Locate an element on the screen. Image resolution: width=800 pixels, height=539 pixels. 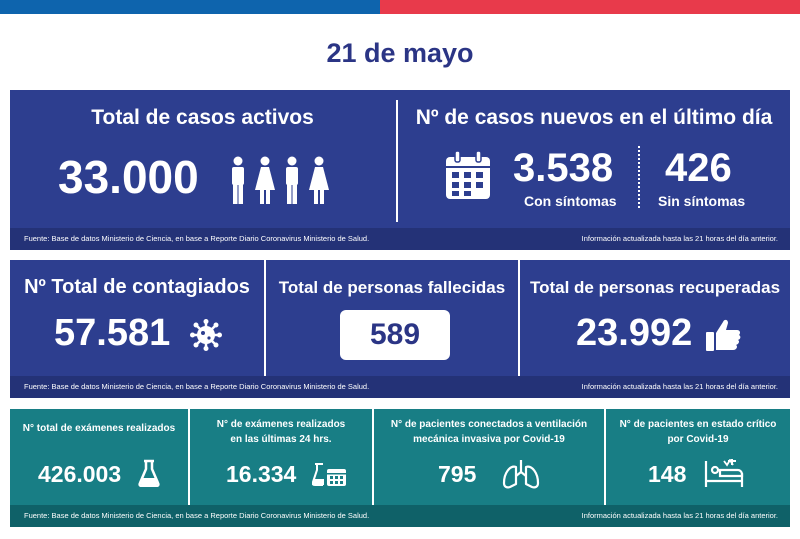
page-title: 21 de mayo is located at coordinates (400, 53).